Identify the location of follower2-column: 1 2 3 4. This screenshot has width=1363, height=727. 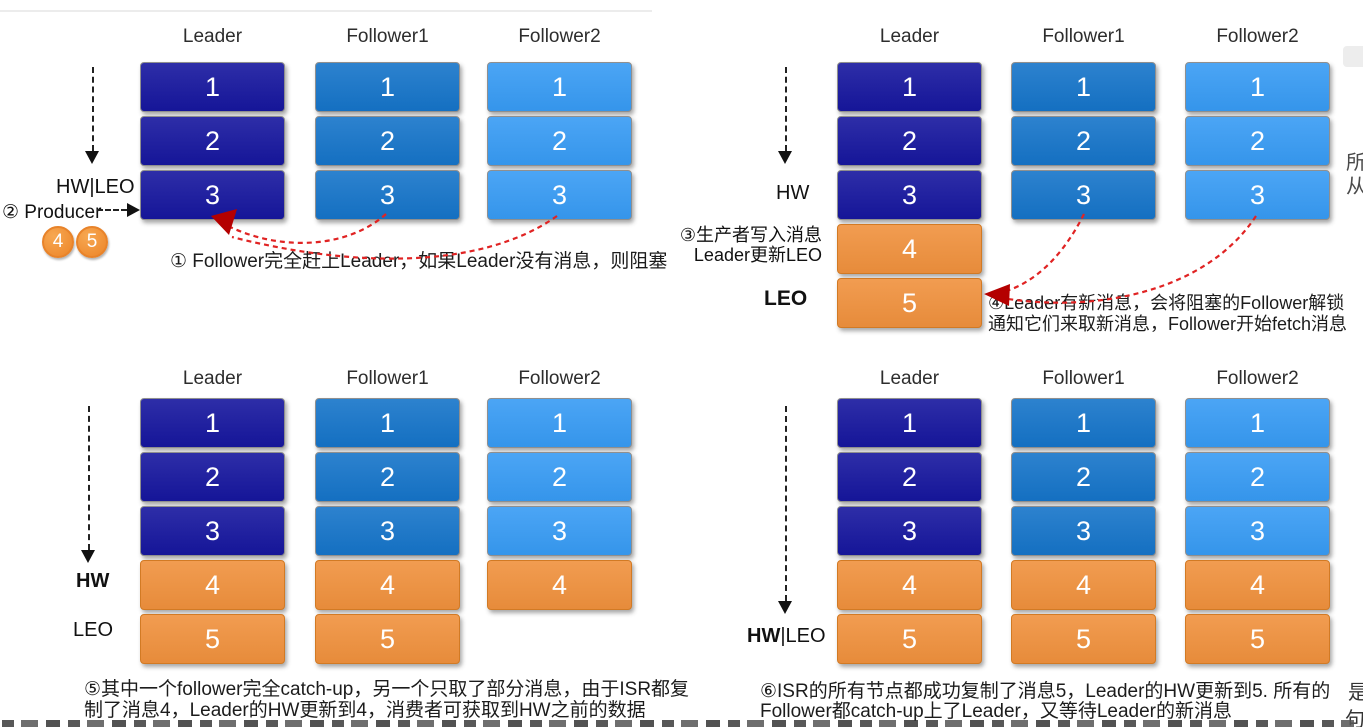
(559, 506).